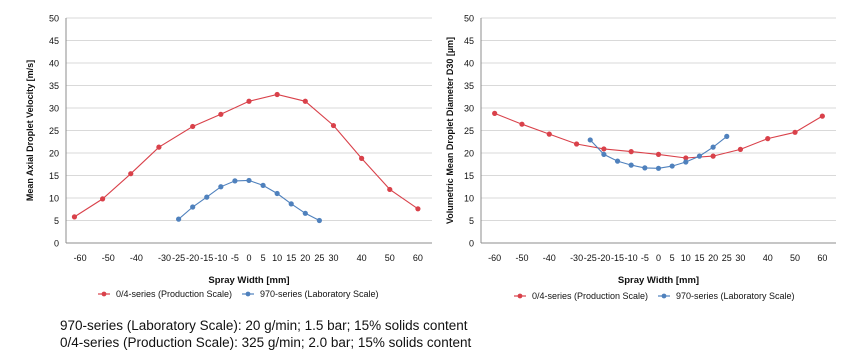 The height and width of the screenshot is (360, 848). Describe the element at coordinates (54, 131) in the screenshot. I see `y-tick-label: 25` at that location.